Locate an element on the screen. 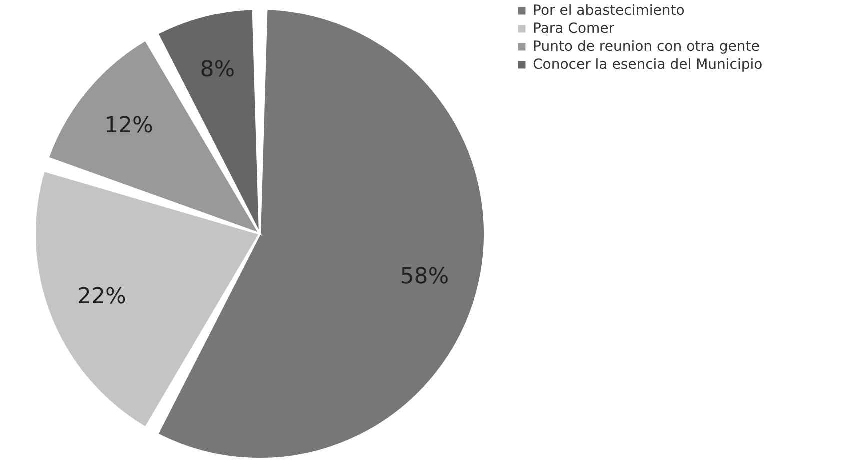 This screenshot has height=468, width=841. data-label: 8% is located at coordinates (218, 69).